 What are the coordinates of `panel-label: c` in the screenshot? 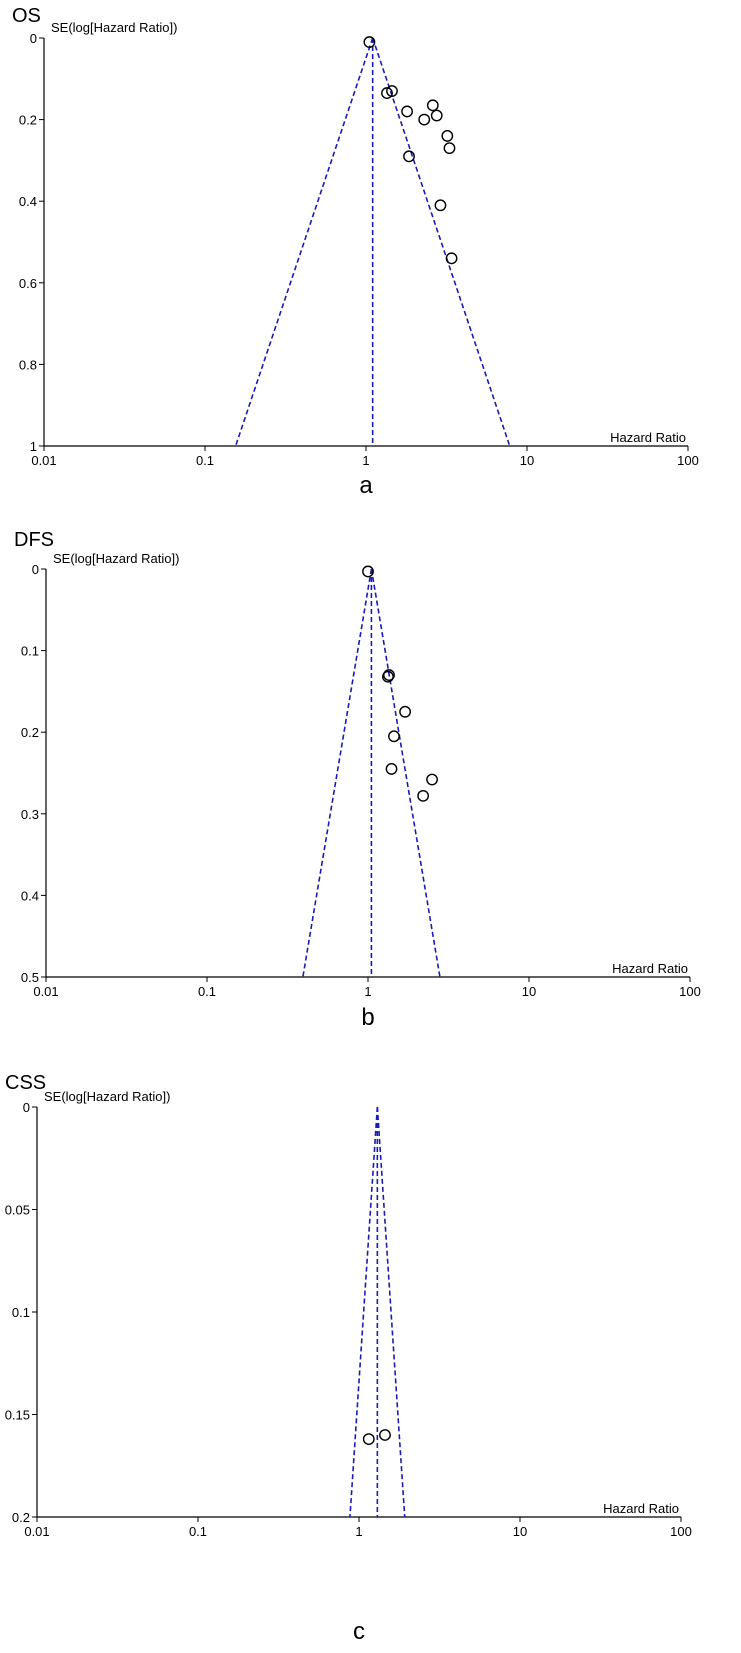 It's located at (359, 1631).